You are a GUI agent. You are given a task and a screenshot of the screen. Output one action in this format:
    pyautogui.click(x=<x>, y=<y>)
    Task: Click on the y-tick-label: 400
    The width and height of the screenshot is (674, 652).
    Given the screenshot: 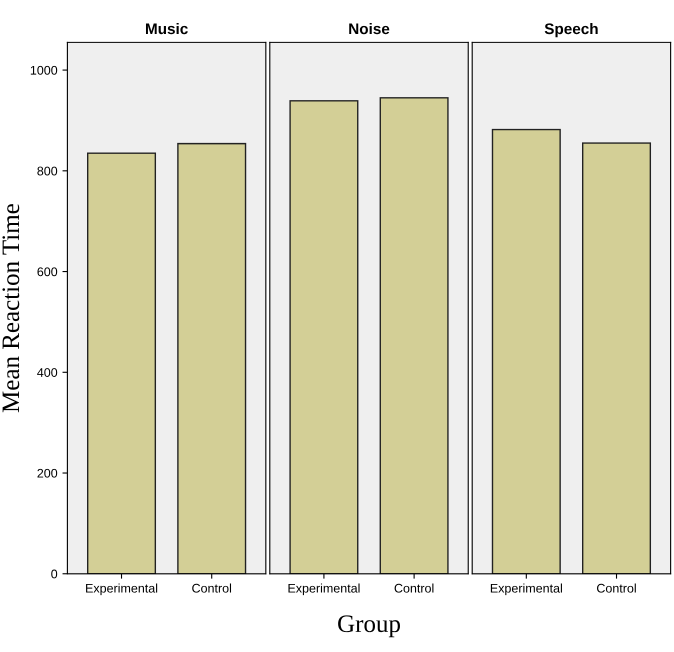 What is the action you would take?
    pyautogui.click(x=47, y=372)
    